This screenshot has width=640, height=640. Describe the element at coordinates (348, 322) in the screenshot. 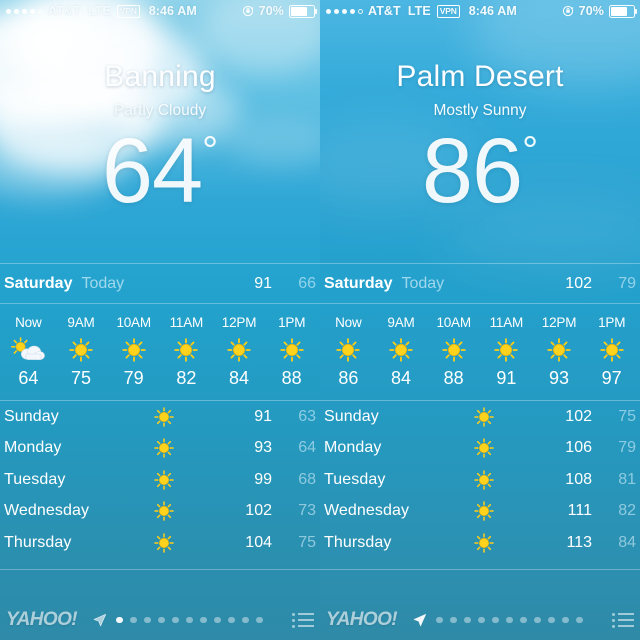

I see `hour-time-label: Now` at that location.